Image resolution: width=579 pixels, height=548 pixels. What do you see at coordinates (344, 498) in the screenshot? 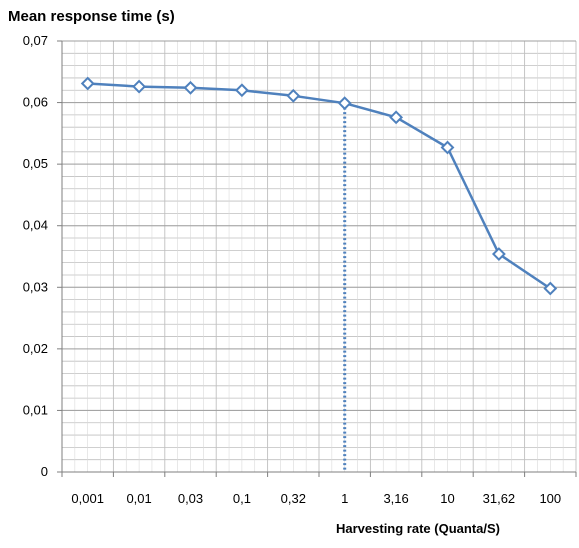
I see `x-tick-label: 1` at bounding box center [344, 498].